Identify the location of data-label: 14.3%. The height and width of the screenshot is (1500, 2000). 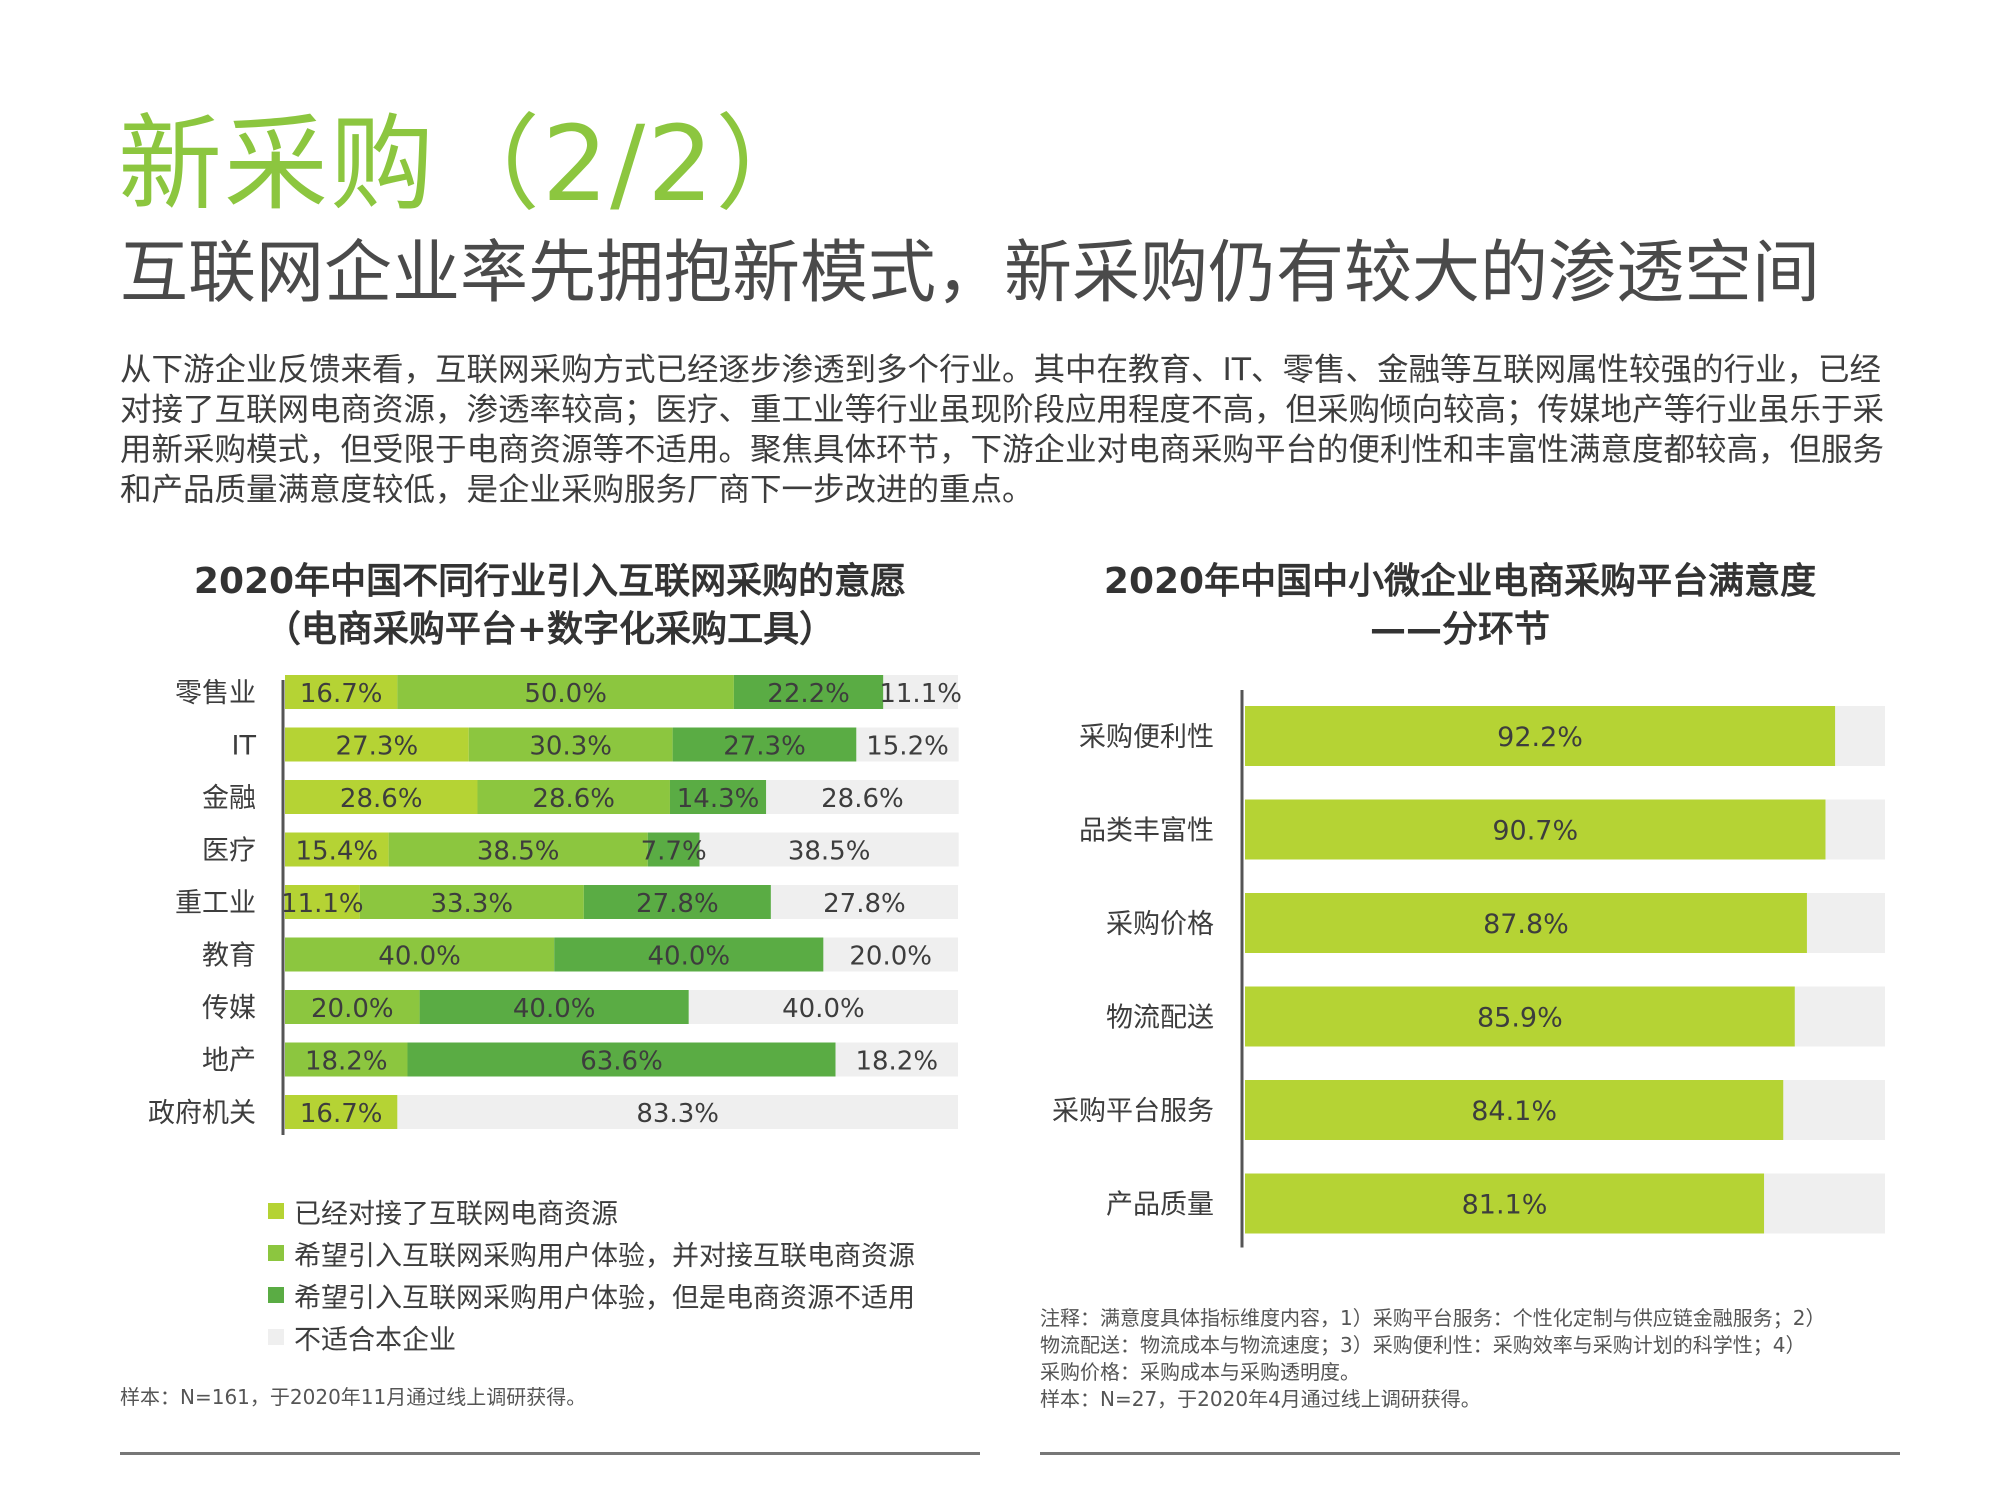
(718, 799).